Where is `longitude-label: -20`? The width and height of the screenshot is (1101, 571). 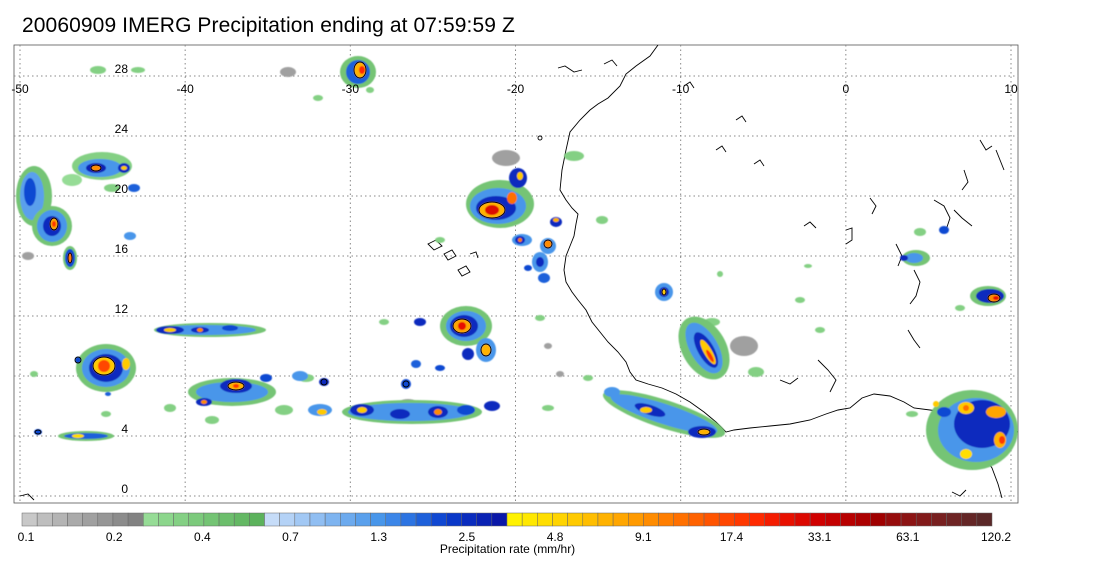
longitude-label: -20 is located at coordinates (516, 89).